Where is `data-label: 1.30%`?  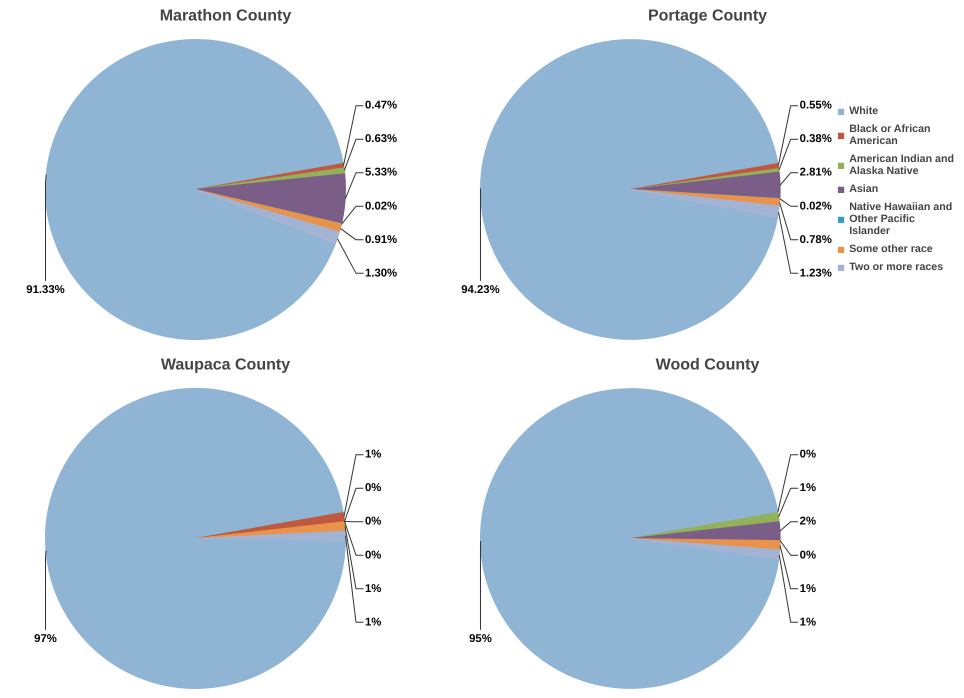 data-label: 1.30% is located at coordinates (381, 273).